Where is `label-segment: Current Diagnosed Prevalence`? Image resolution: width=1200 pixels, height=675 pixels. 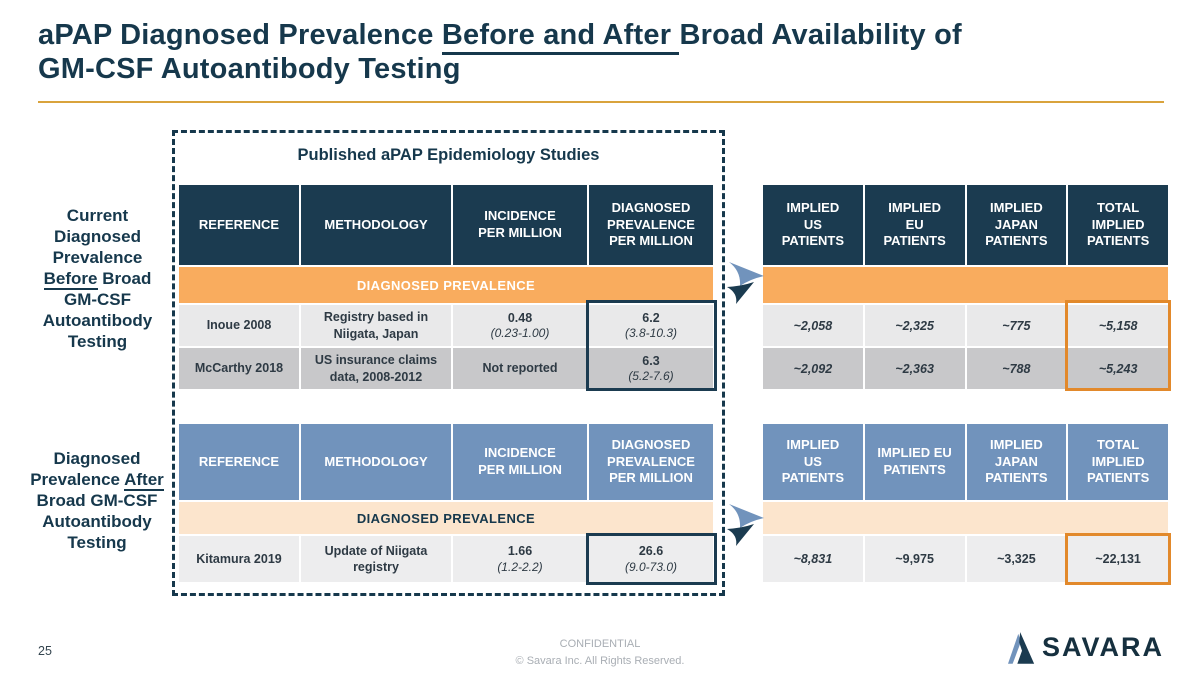
label-segment: Current Diagnosed Prevalence is located at coordinates (97, 237).